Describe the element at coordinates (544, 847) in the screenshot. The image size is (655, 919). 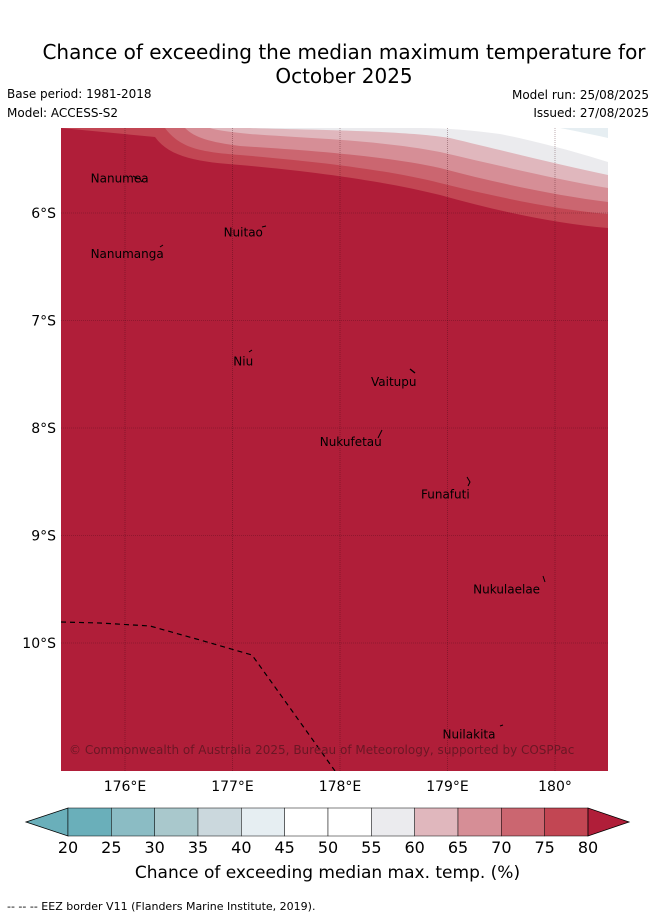
I see `colorbar-tick-label: 75` at that location.